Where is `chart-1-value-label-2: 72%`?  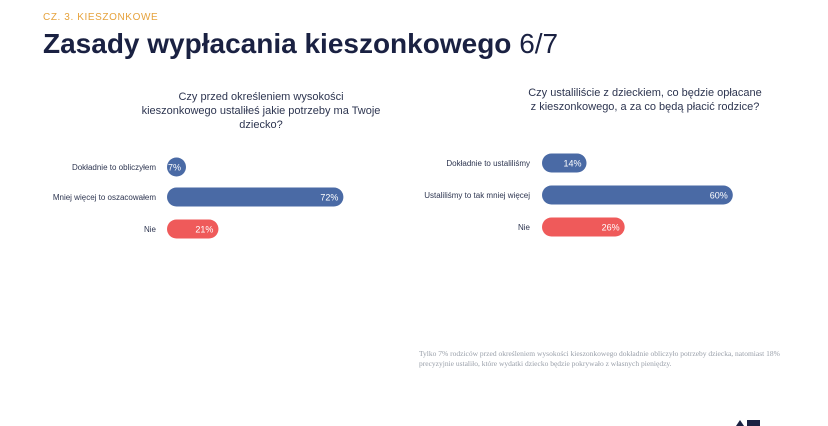 chart-1-value-label-2: 72% is located at coordinates (329, 198).